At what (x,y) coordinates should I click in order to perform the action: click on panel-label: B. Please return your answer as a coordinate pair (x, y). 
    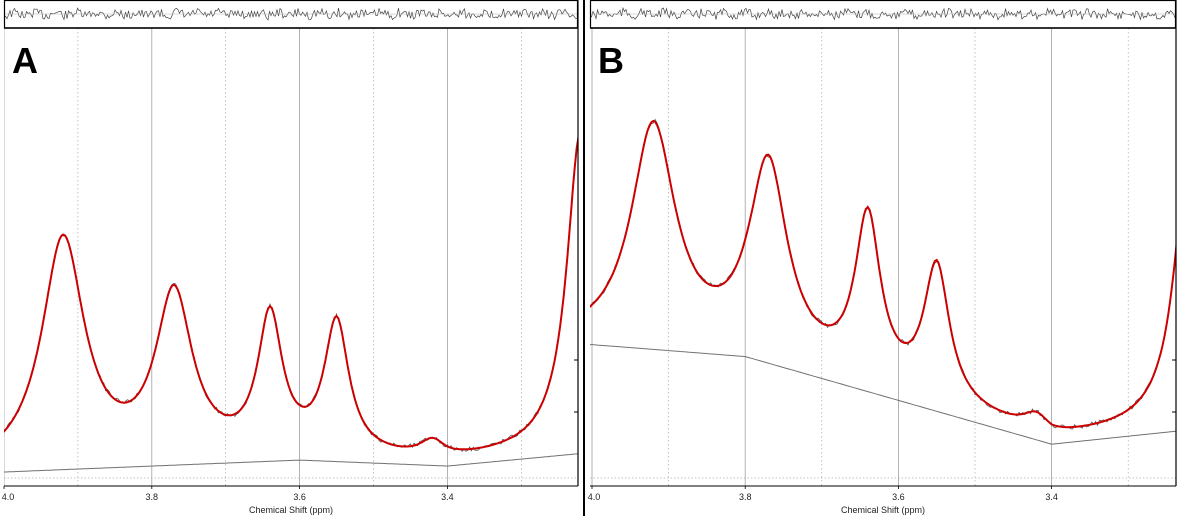
    Looking at the image, I should click on (611, 60).